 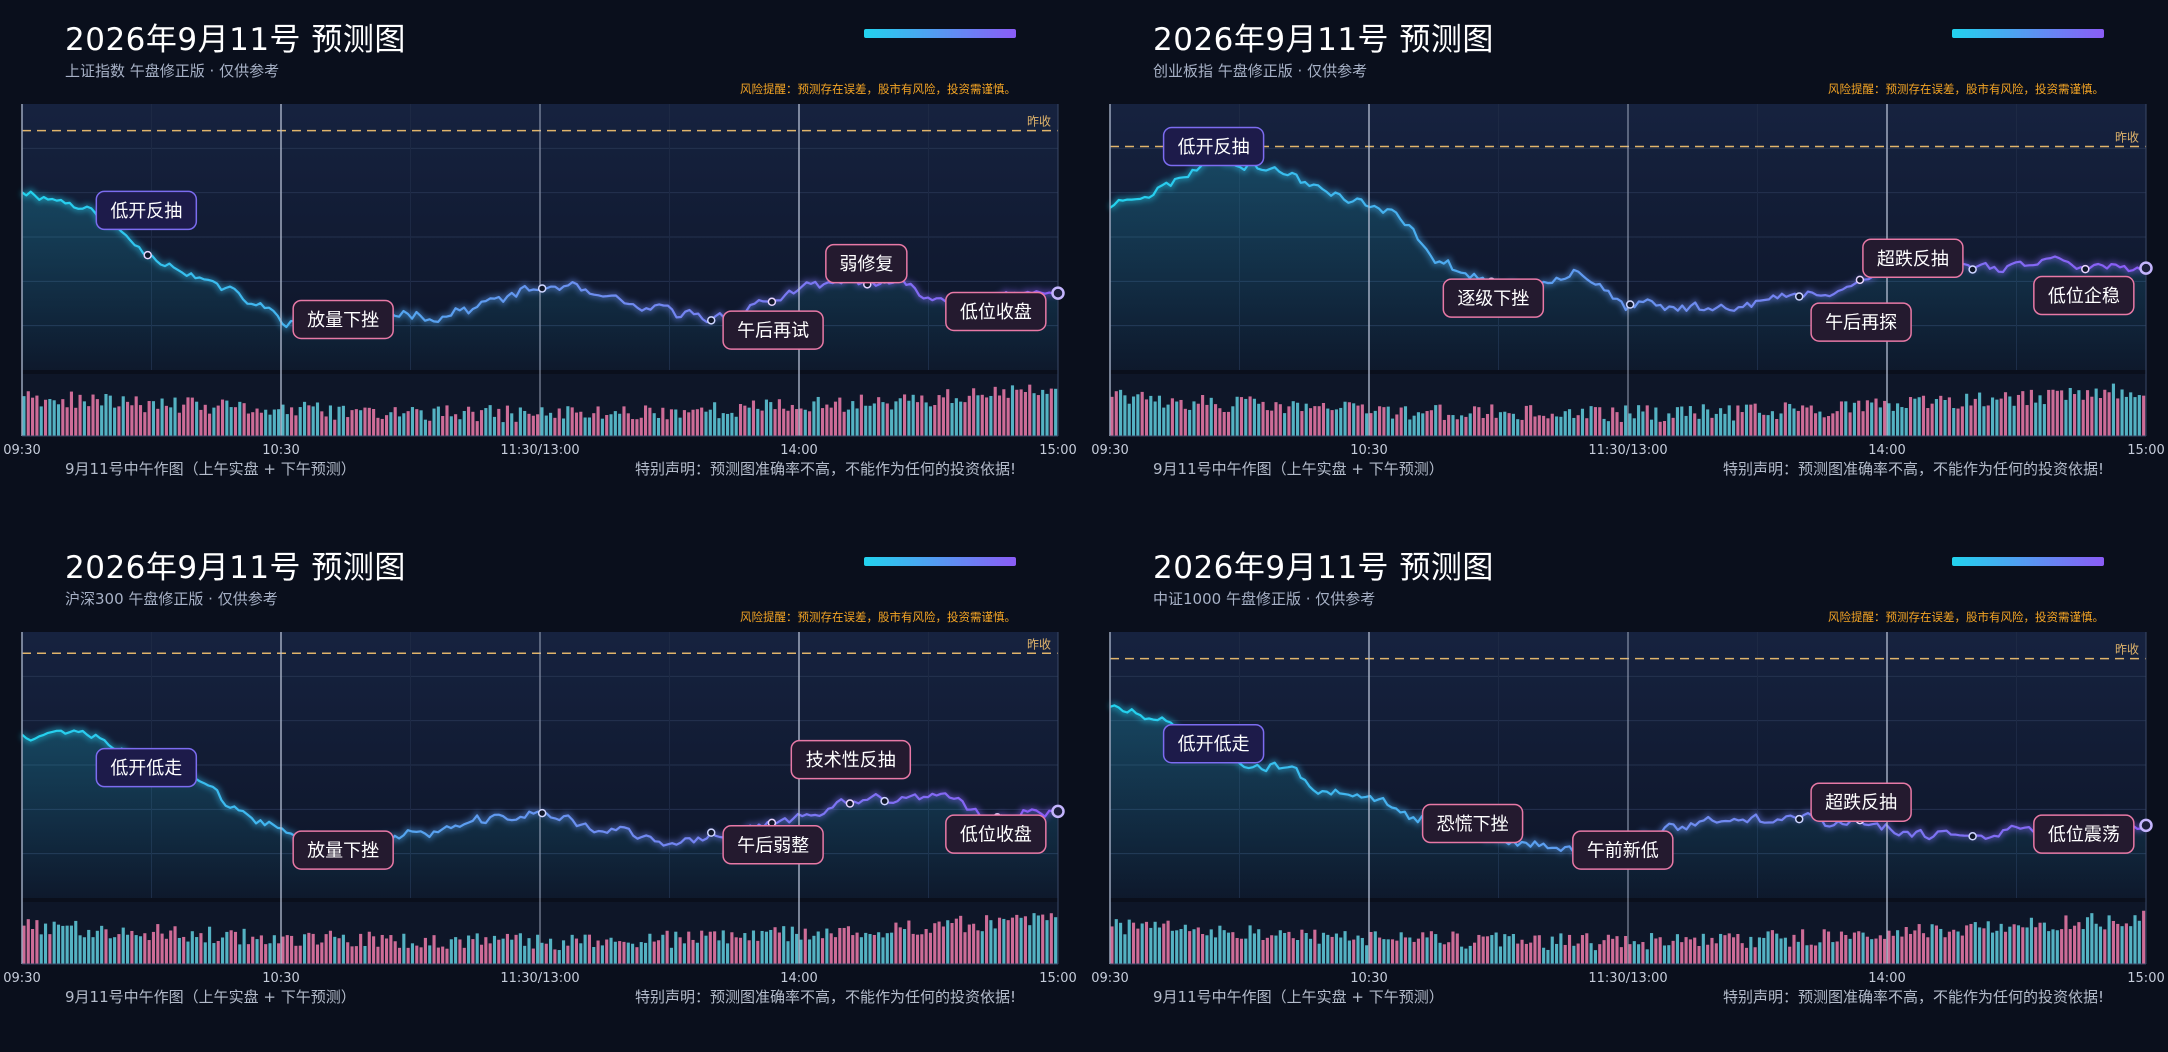 What do you see at coordinates (1058, 811) in the screenshot?
I see `end-point` at bounding box center [1058, 811].